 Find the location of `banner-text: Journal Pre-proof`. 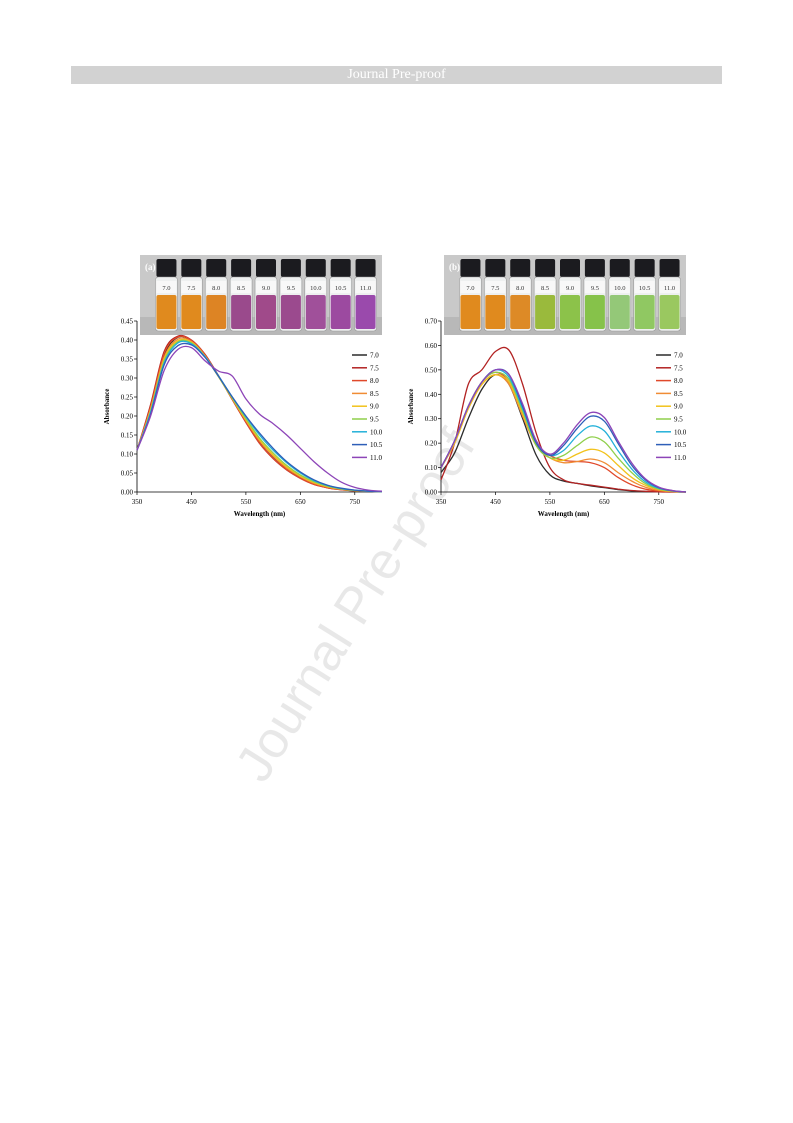

banner-text: Journal Pre-proof is located at coordinates (396, 74).